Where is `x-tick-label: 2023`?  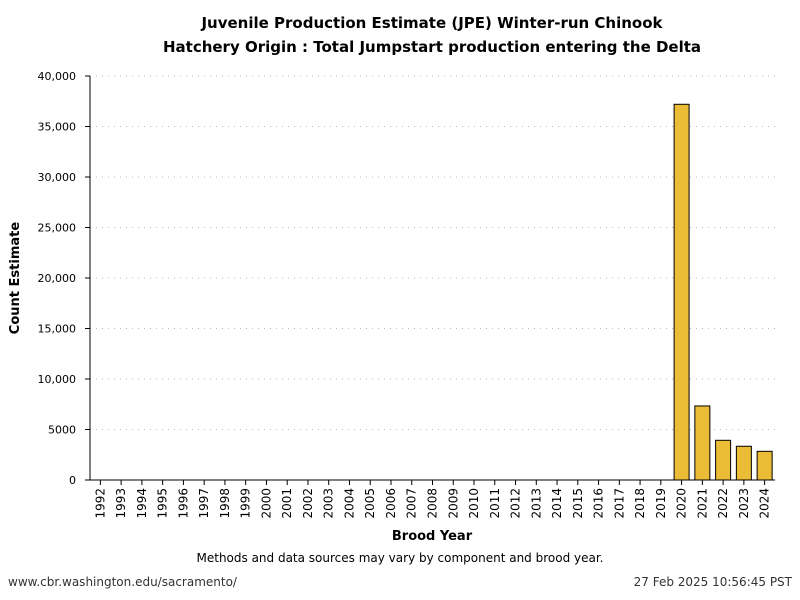
x-tick-label: 2023 is located at coordinates (744, 503).